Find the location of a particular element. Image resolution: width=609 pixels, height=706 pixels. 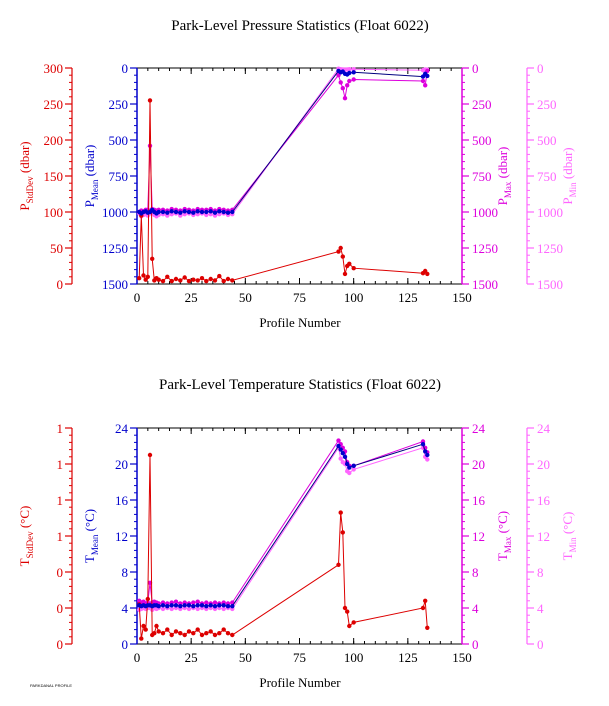

y-tick-label-stddev: 100 is located at coordinates (54, 212).